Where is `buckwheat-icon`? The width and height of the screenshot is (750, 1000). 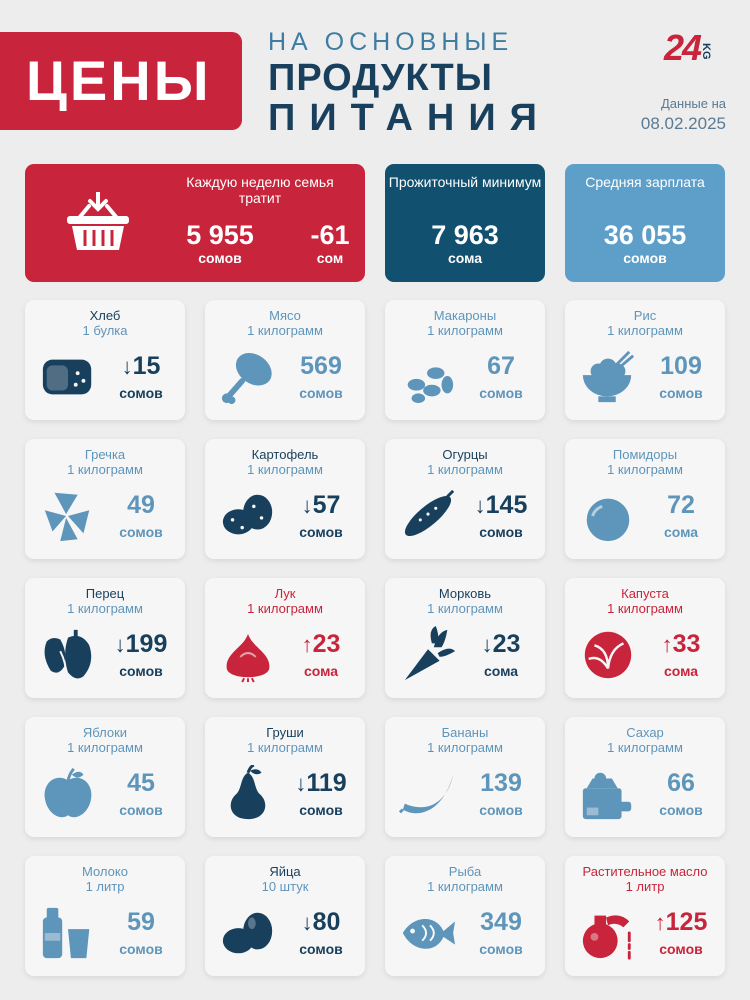 buckwheat-icon is located at coordinates (67, 517).